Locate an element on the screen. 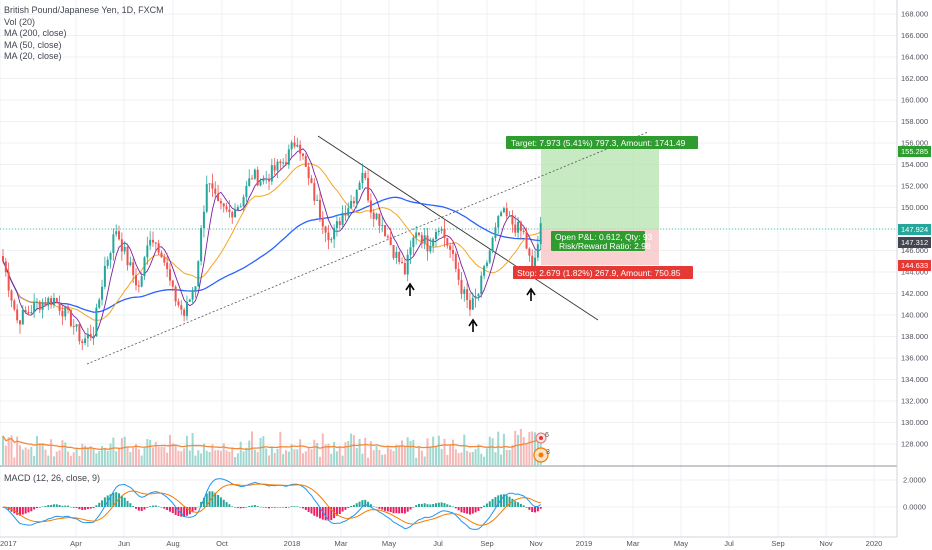  legend-ma50: MA (50, close) is located at coordinates (33, 44).